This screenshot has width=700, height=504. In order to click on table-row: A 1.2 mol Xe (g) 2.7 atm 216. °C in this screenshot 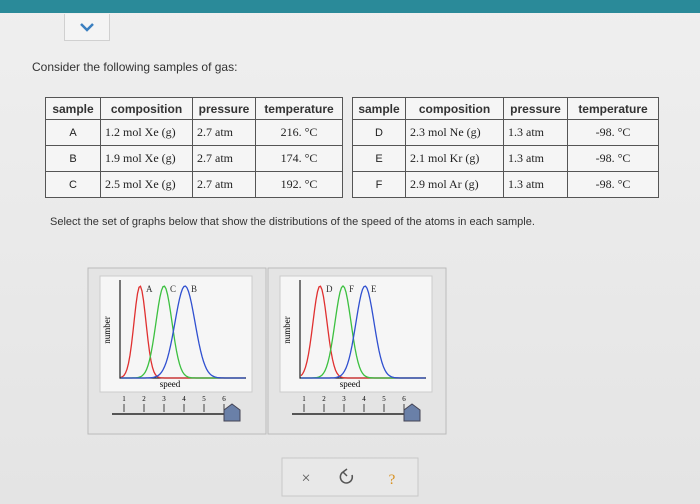, I will do `click(194, 132)`.